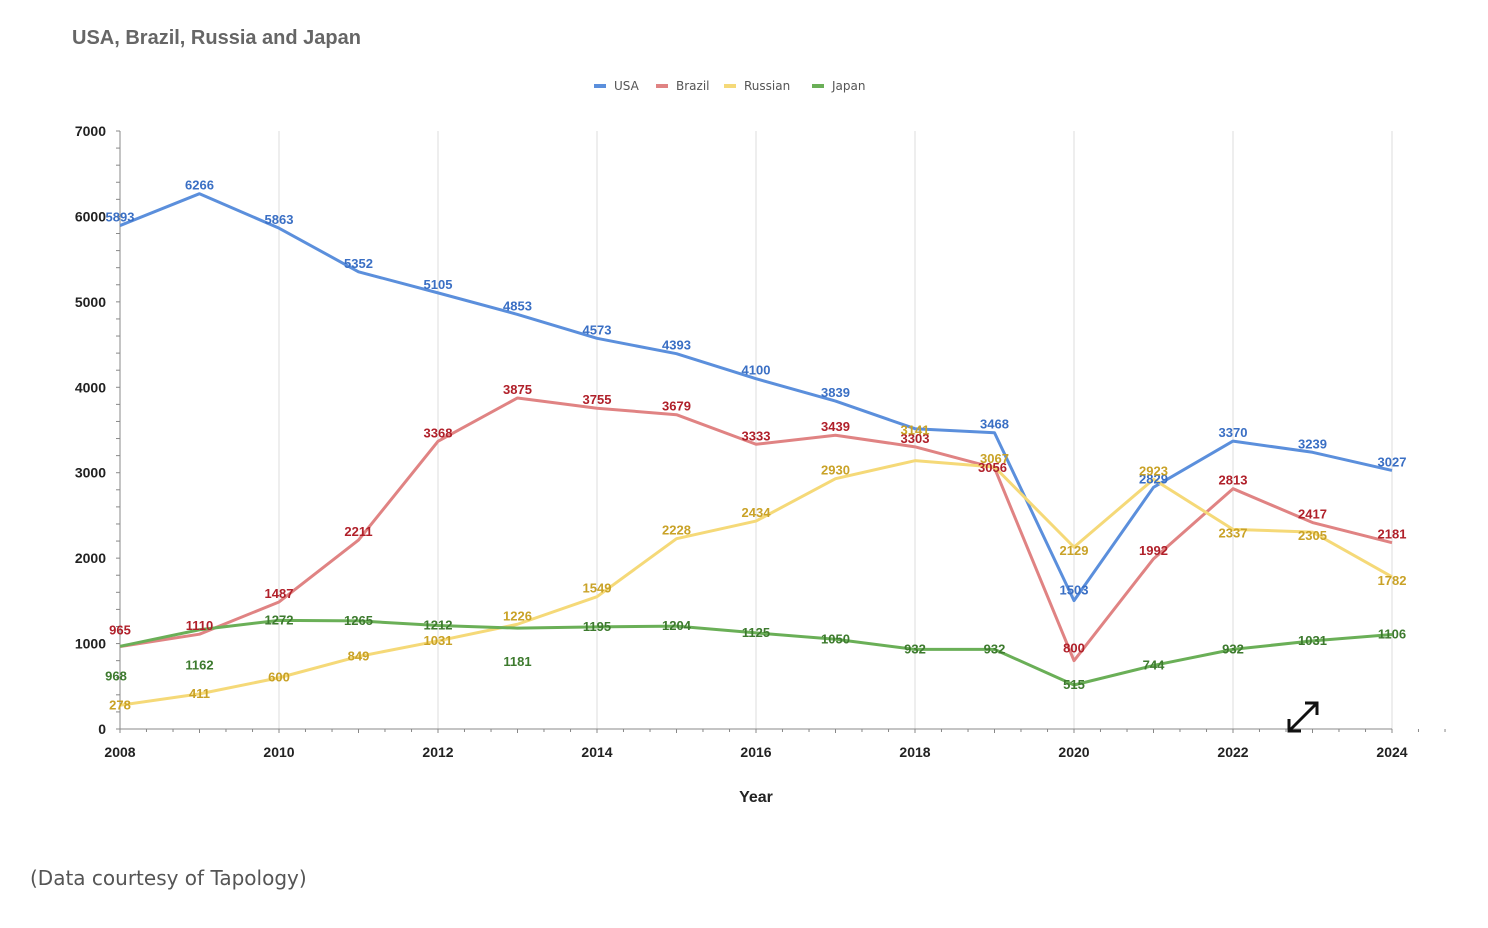  Describe the element at coordinates (1312, 514) in the screenshot. I see `data-label-brazil-2023: 2417` at that location.